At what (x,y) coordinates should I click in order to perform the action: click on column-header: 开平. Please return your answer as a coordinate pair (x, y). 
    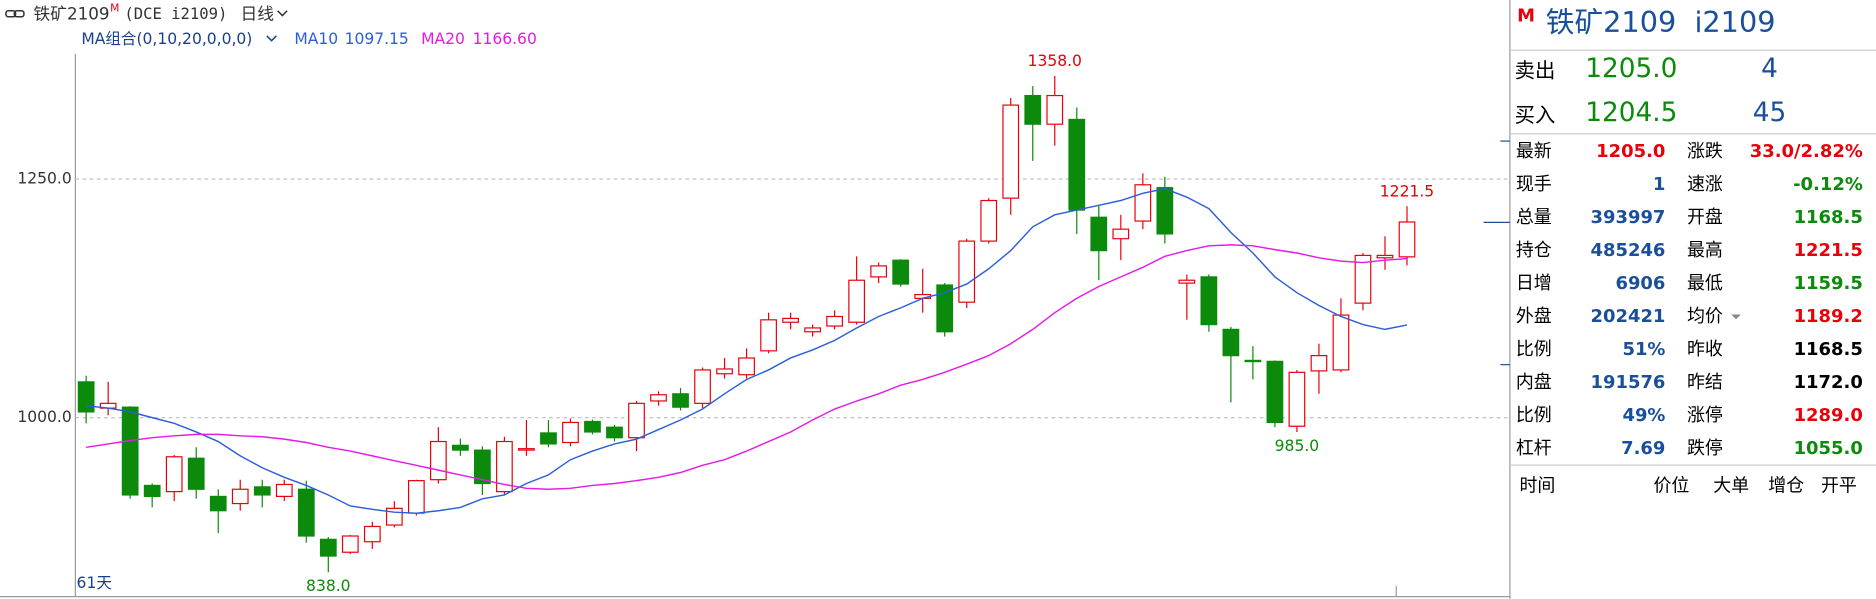
    Looking at the image, I should click on (1839, 486).